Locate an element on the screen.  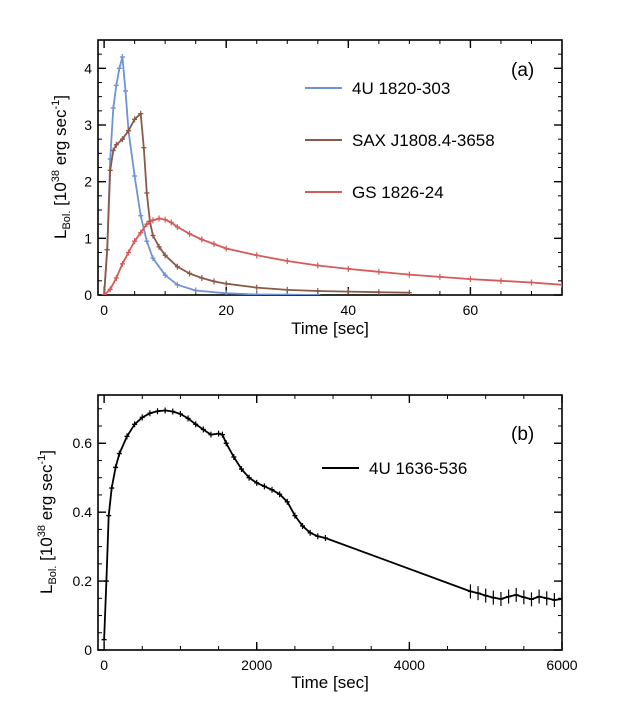
y-tick-label: 0.6 is located at coordinates (83, 443).